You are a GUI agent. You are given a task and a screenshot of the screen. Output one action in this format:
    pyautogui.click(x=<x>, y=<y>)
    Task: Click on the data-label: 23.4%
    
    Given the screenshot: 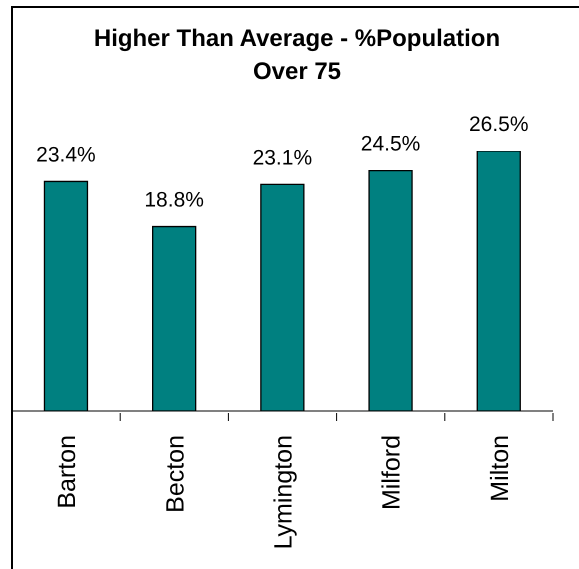 What is the action you would take?
    pyautogui.click(x=66, y=154)
    